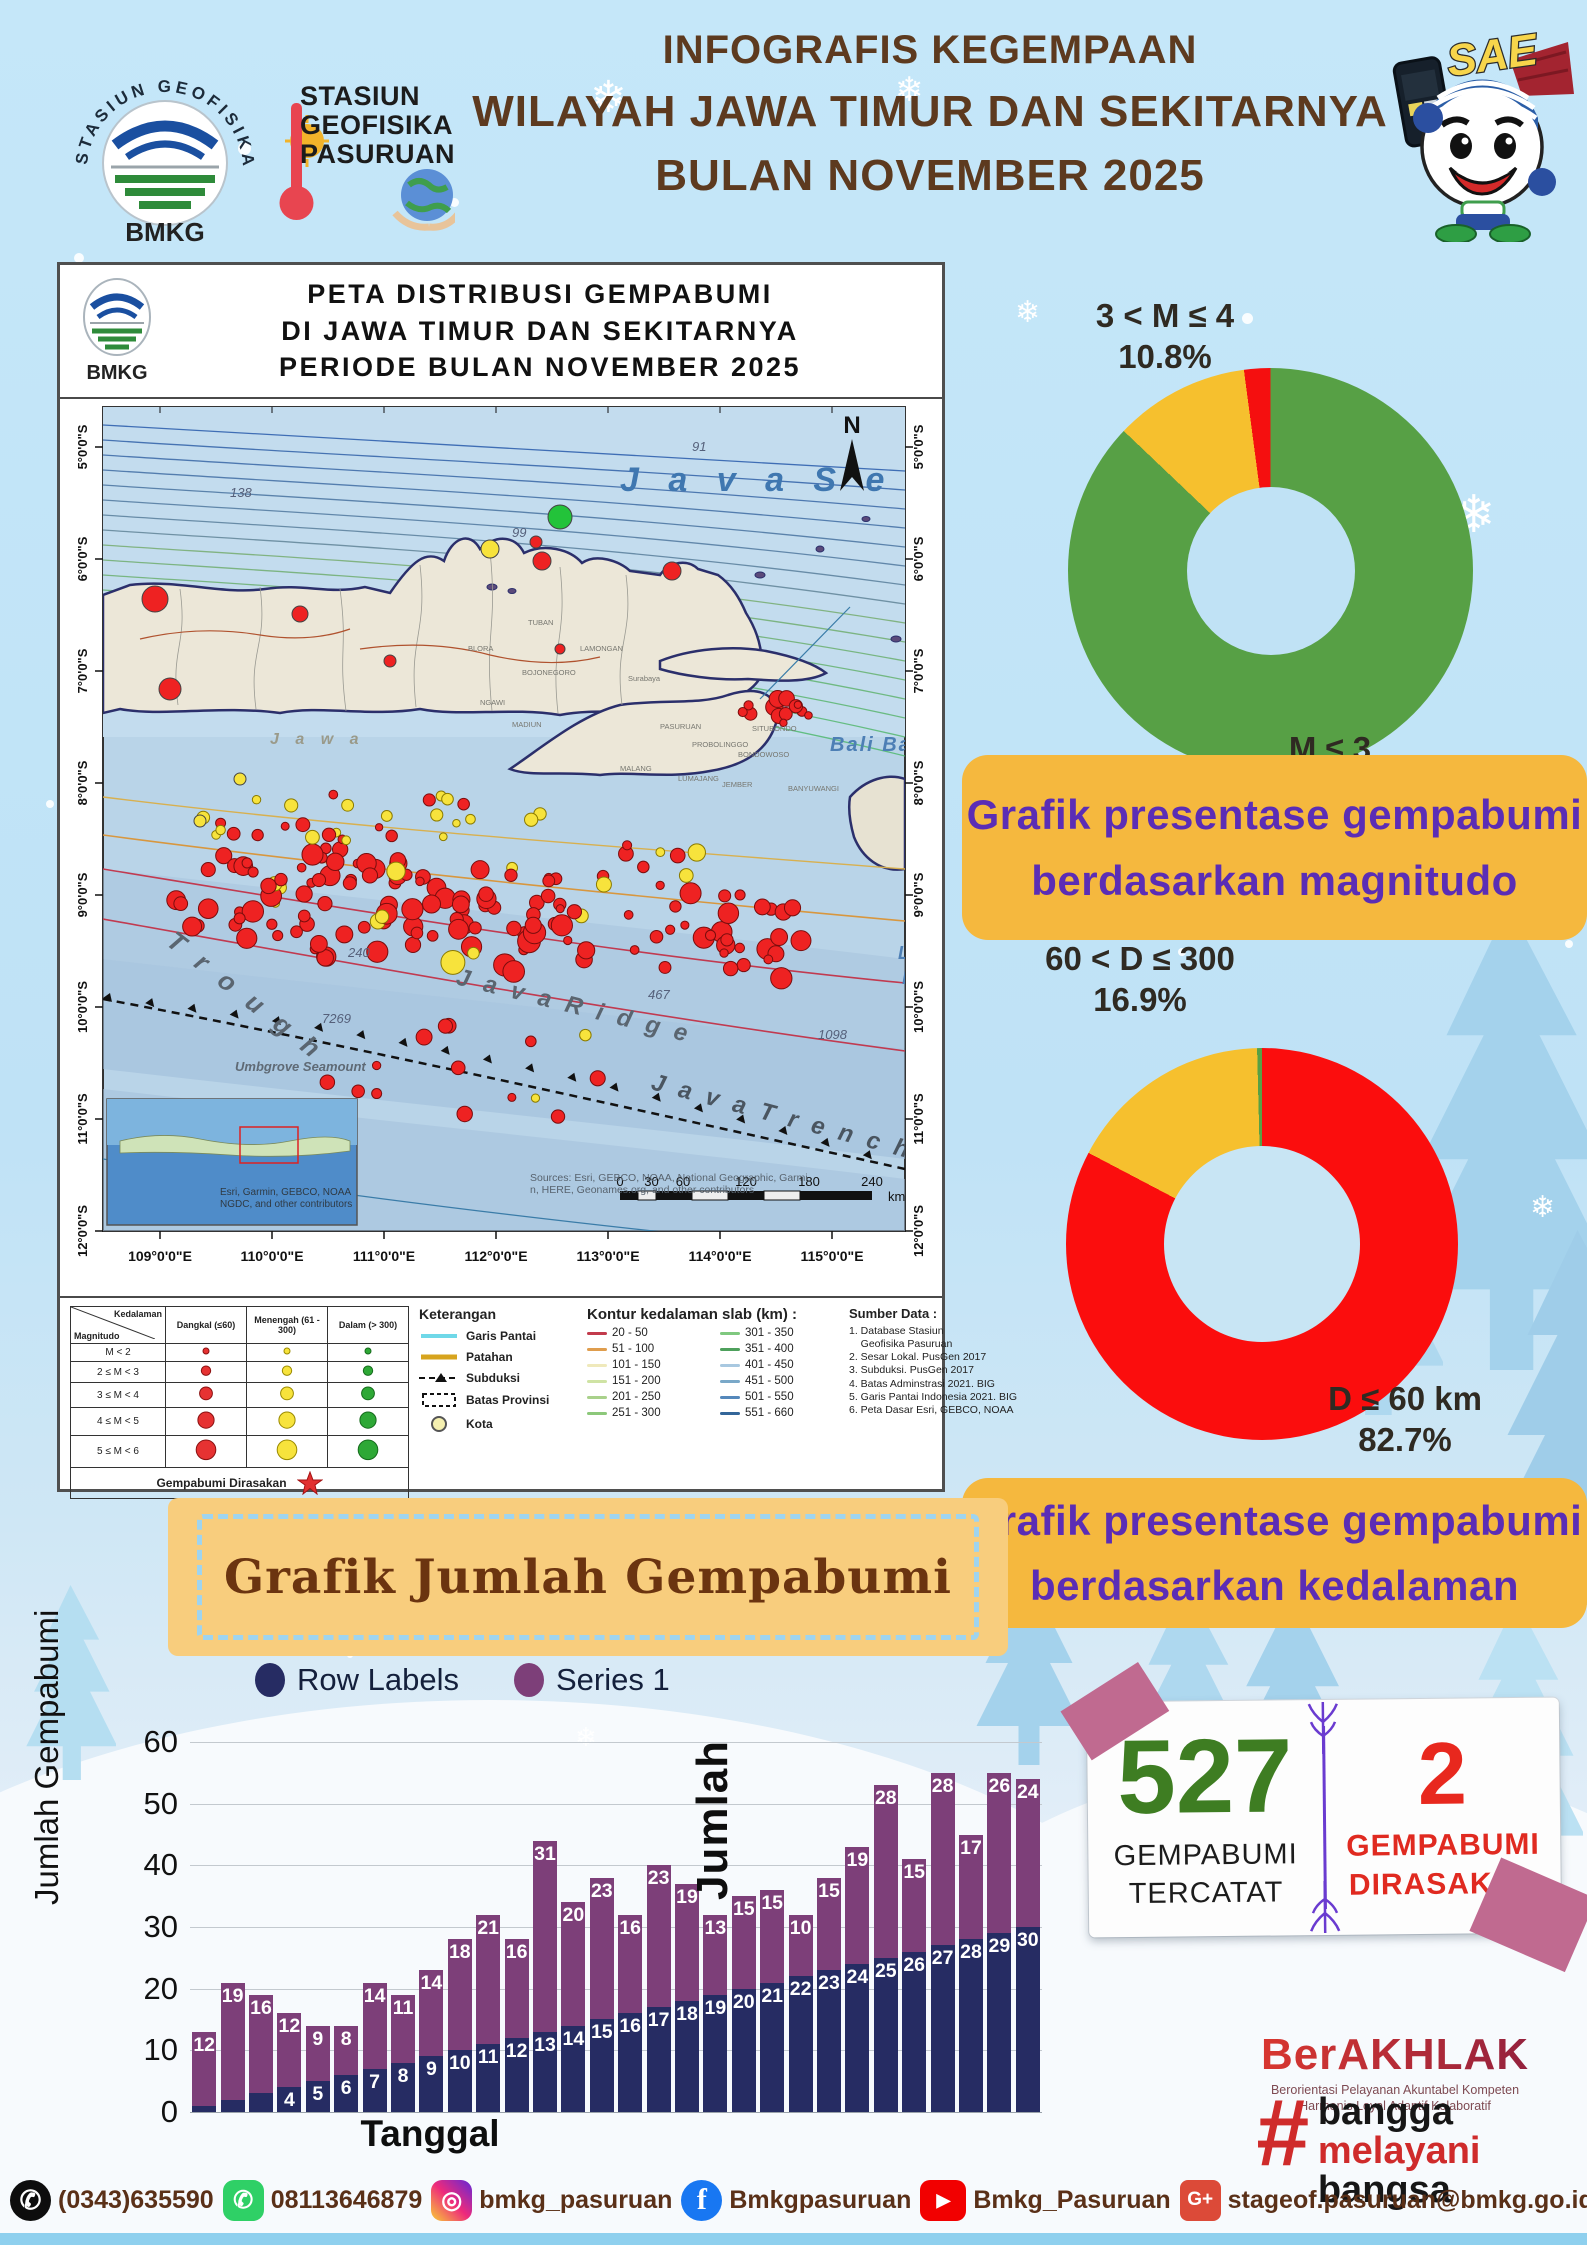 Image resolution: width=1587 pixels, height=2245 pixels. What do you see at coordinates (800, 2044) in the screenshot?
I see `row-labels-segment: 22` at bounding box center [800, 2044].